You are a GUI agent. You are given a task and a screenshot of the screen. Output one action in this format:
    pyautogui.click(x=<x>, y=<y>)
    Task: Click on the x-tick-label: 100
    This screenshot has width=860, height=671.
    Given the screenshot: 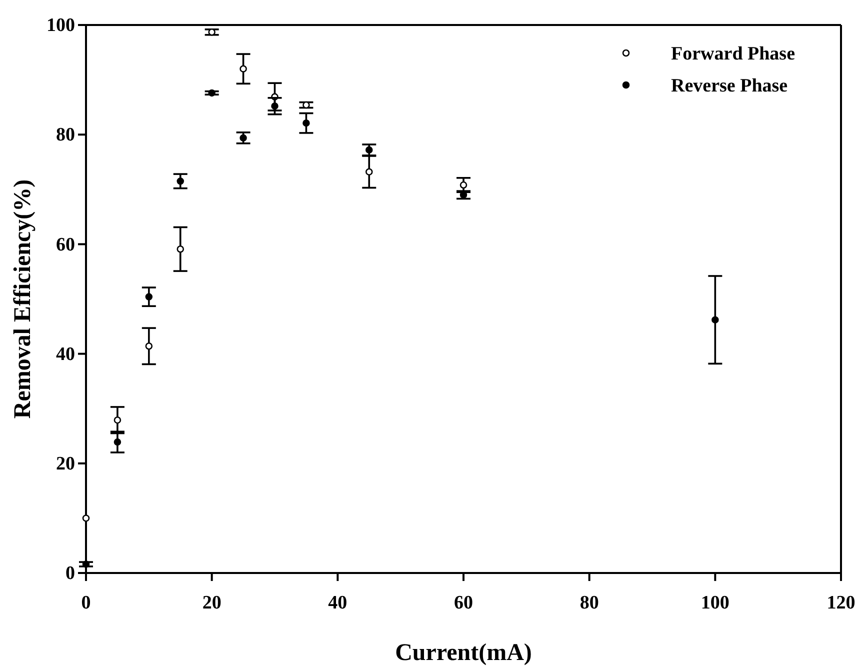 What is the action you would take?
    pyautogui.click(x=715, y=603)
    